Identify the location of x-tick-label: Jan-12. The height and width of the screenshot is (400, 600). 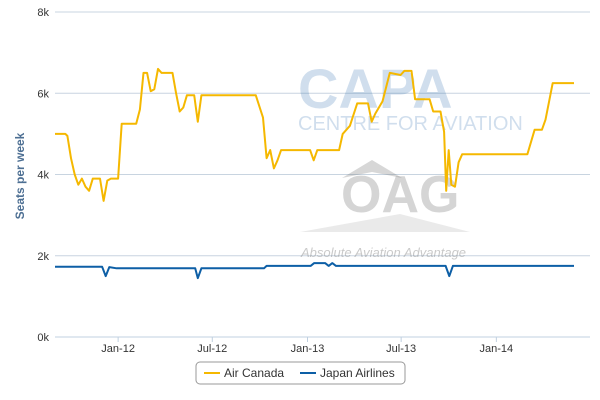
(118, 349).